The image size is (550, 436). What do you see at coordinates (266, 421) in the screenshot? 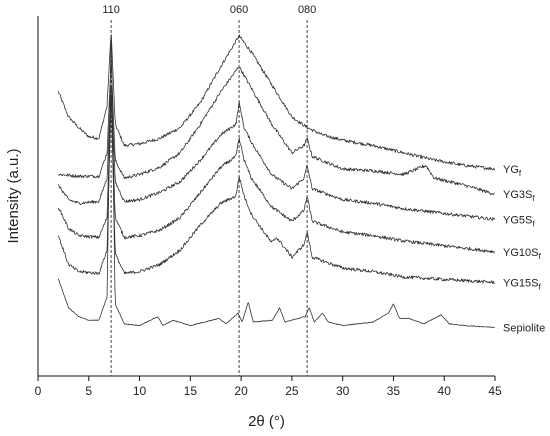
I see `x-axis-title: 2θ (°)` at bounding box center [266, 421].